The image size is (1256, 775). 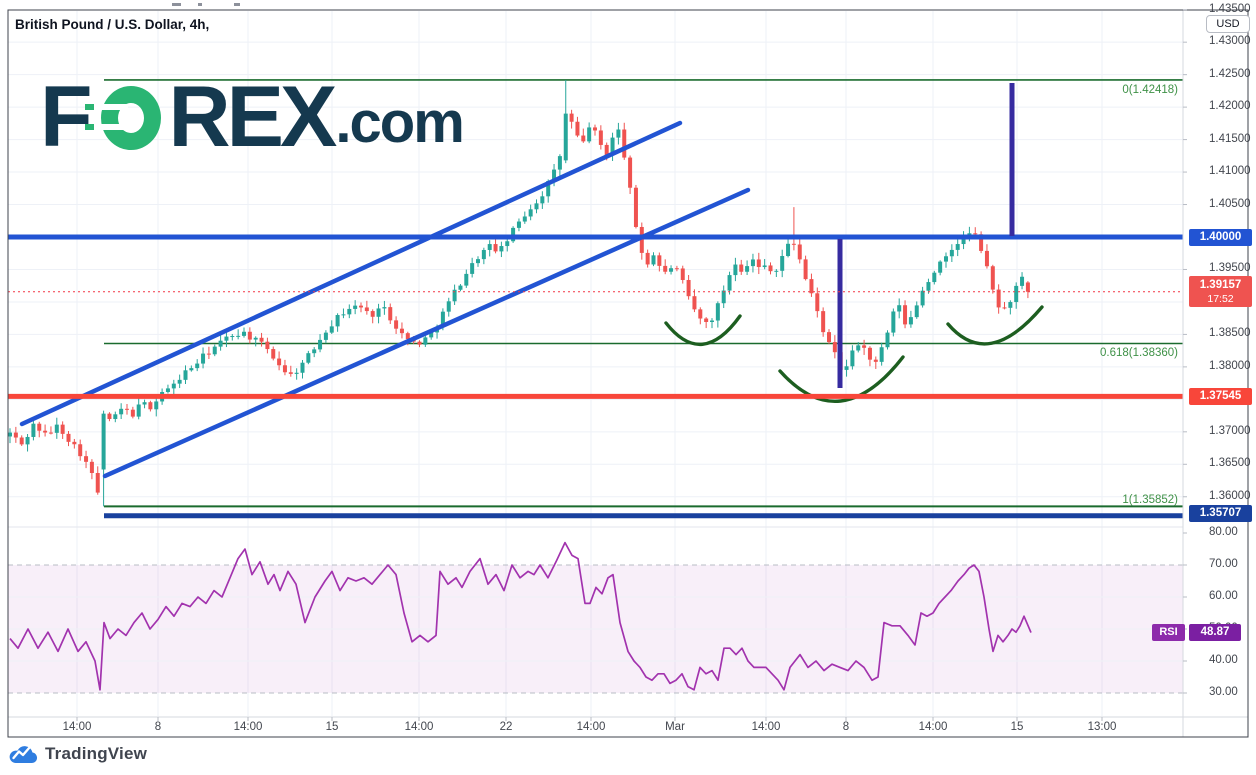 I want to click on time-axis-label: Mar, so click(x=675, y=727).